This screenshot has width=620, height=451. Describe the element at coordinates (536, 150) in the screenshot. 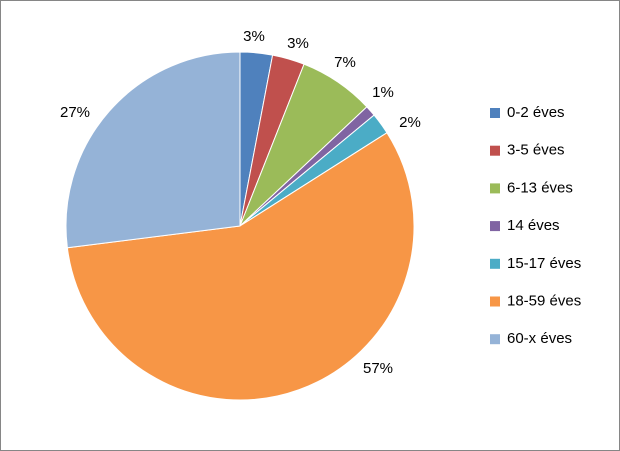

I see `legend-label: 3-5 éves` at that location.